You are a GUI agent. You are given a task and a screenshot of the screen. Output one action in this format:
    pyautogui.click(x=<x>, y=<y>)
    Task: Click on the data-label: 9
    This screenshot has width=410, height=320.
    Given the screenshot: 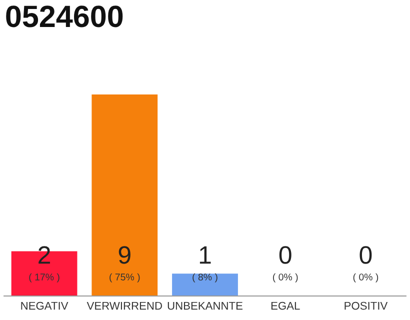 What is the action you would take?
    pyautogui.click(x=124, y=255)
    